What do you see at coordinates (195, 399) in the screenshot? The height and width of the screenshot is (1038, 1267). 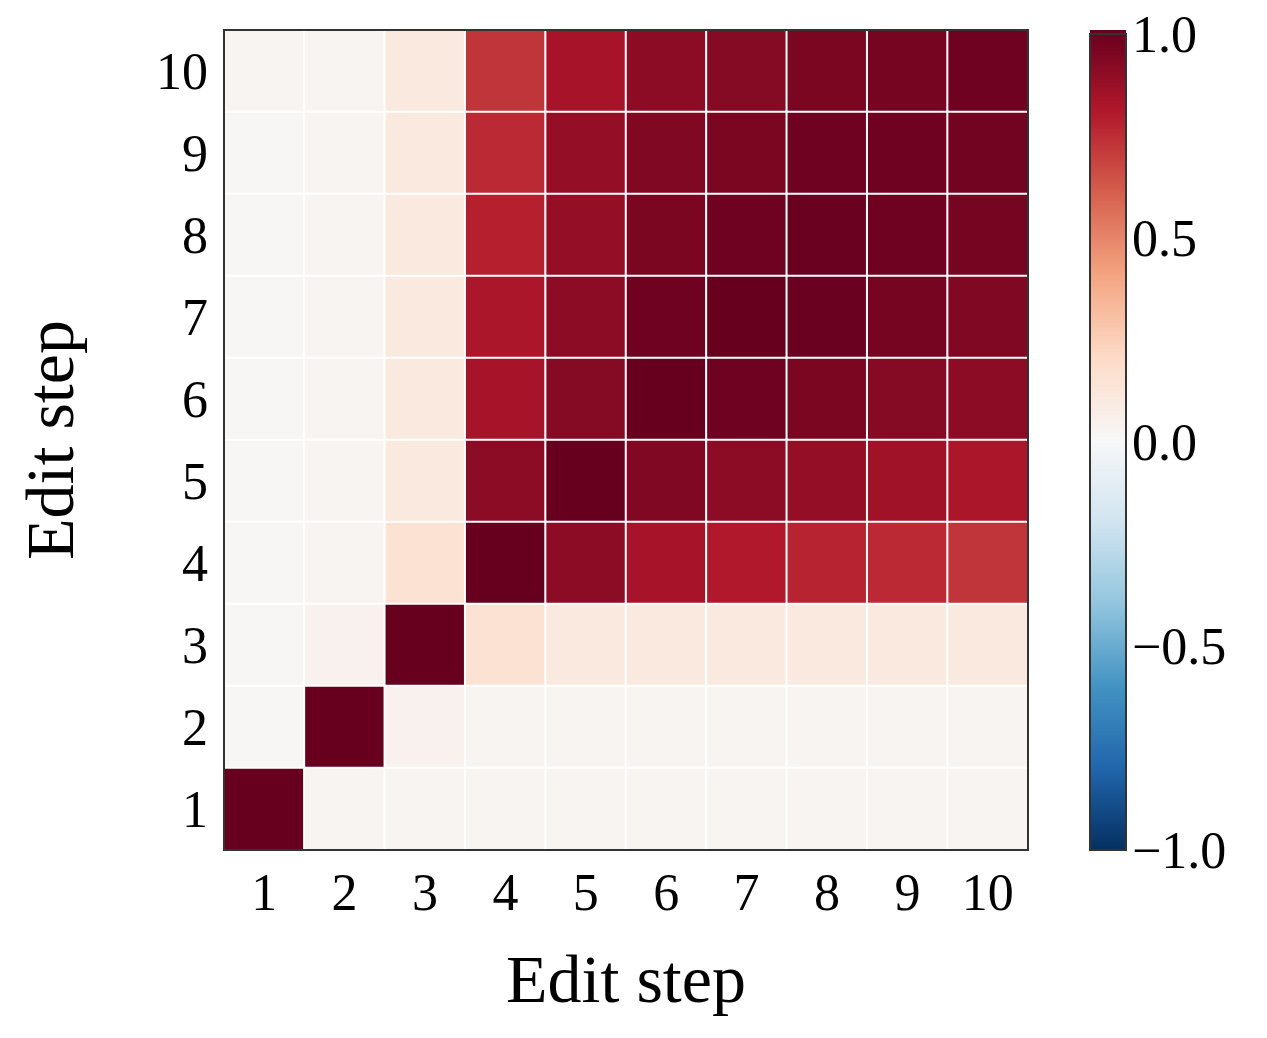 I see `y-tick-label: 6` at bounding box center [195, 399].